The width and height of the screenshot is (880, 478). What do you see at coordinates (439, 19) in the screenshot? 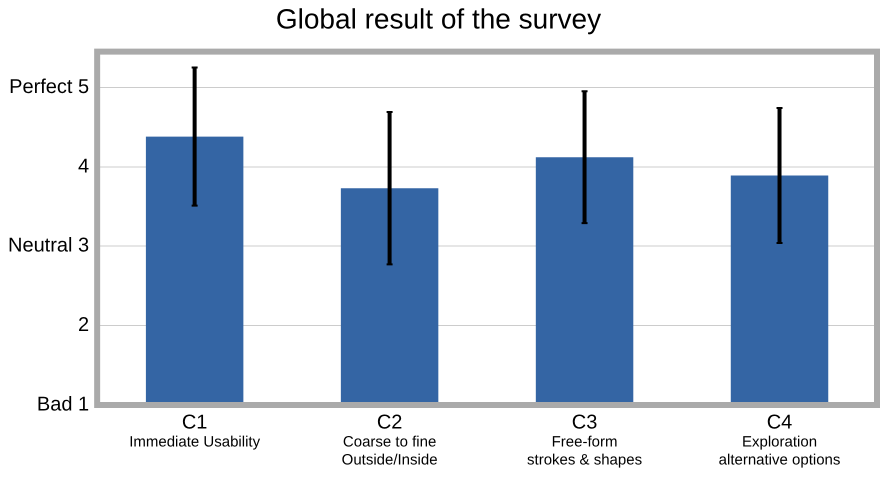
I see `chart-title: Global result of the survey` at bounding box center [439, 19].